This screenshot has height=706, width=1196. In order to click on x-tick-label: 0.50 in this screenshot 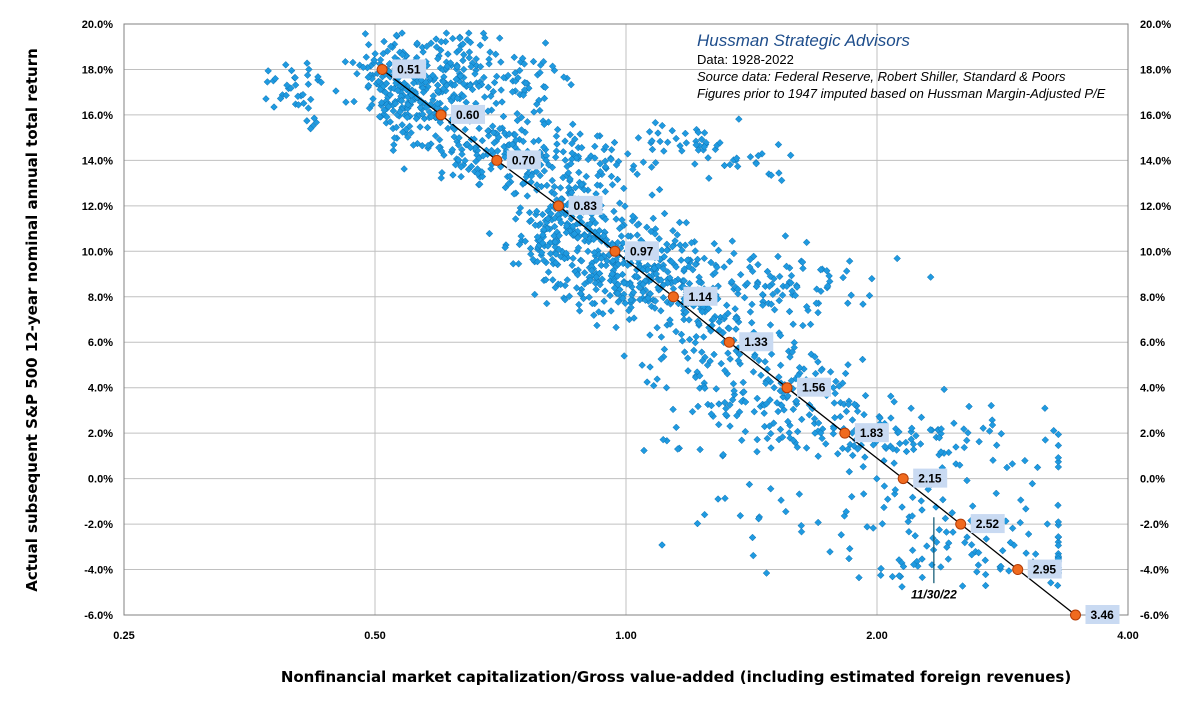, I will do `click(374, 636)`.